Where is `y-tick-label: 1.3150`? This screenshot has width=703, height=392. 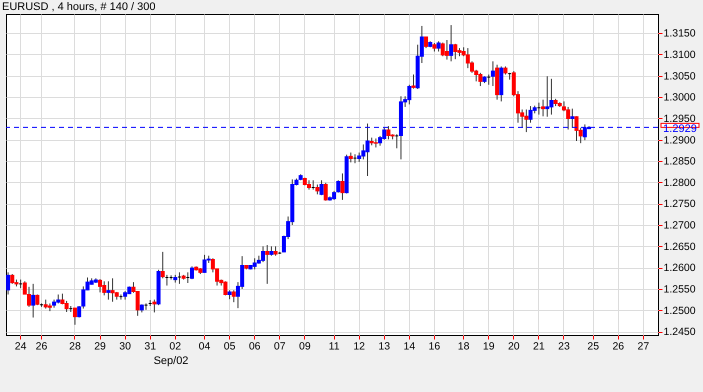
y-tick-label: 1.3150 is located at coordinates (680, 34).